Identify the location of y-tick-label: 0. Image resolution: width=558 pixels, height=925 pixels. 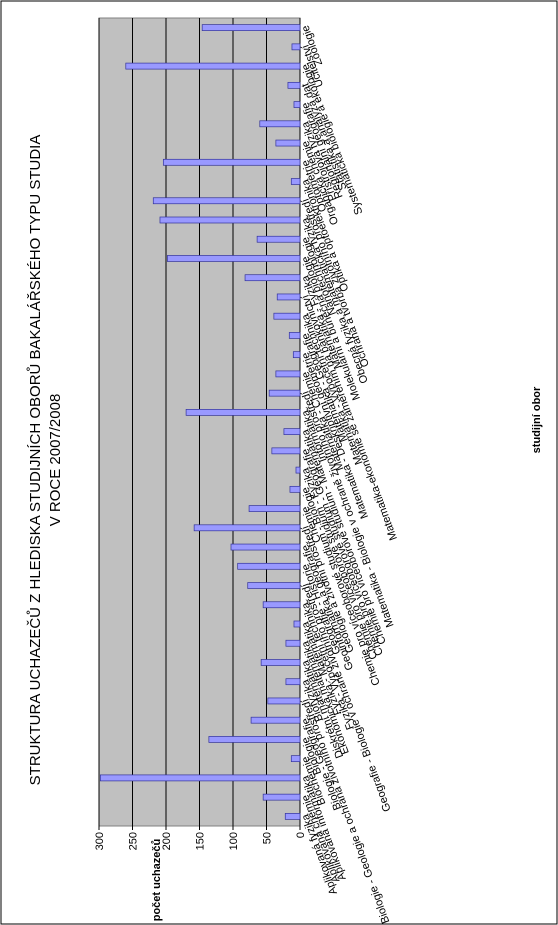
(301, 835).